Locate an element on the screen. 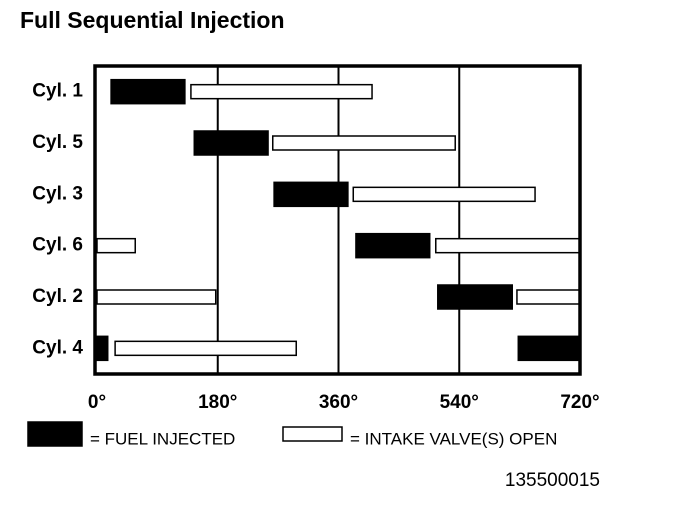 This screenshot has height=508, width=688. x-tick-label: 180° is located at coordinates (217, 402).